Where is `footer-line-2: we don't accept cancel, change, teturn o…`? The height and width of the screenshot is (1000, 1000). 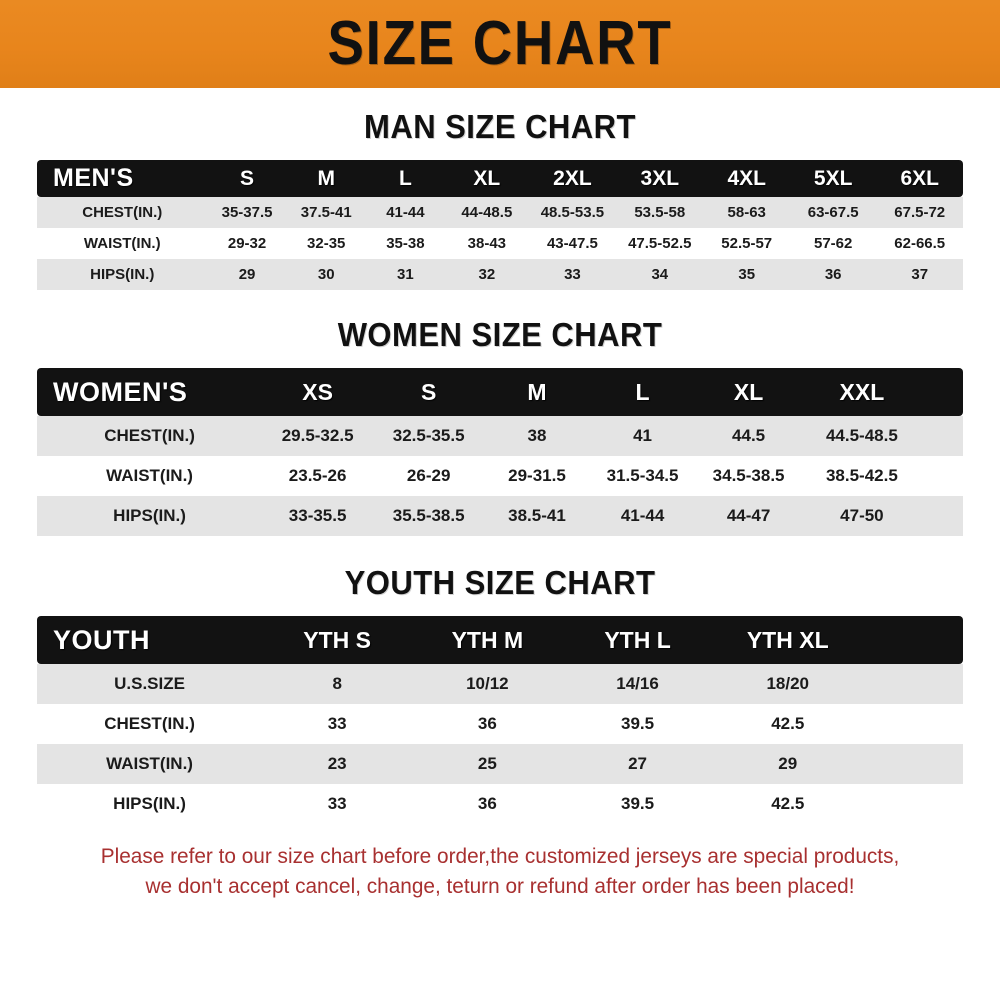 footer-line-2: we don't accept cancel, change, teturn o… is located at coordinates (500, 887).